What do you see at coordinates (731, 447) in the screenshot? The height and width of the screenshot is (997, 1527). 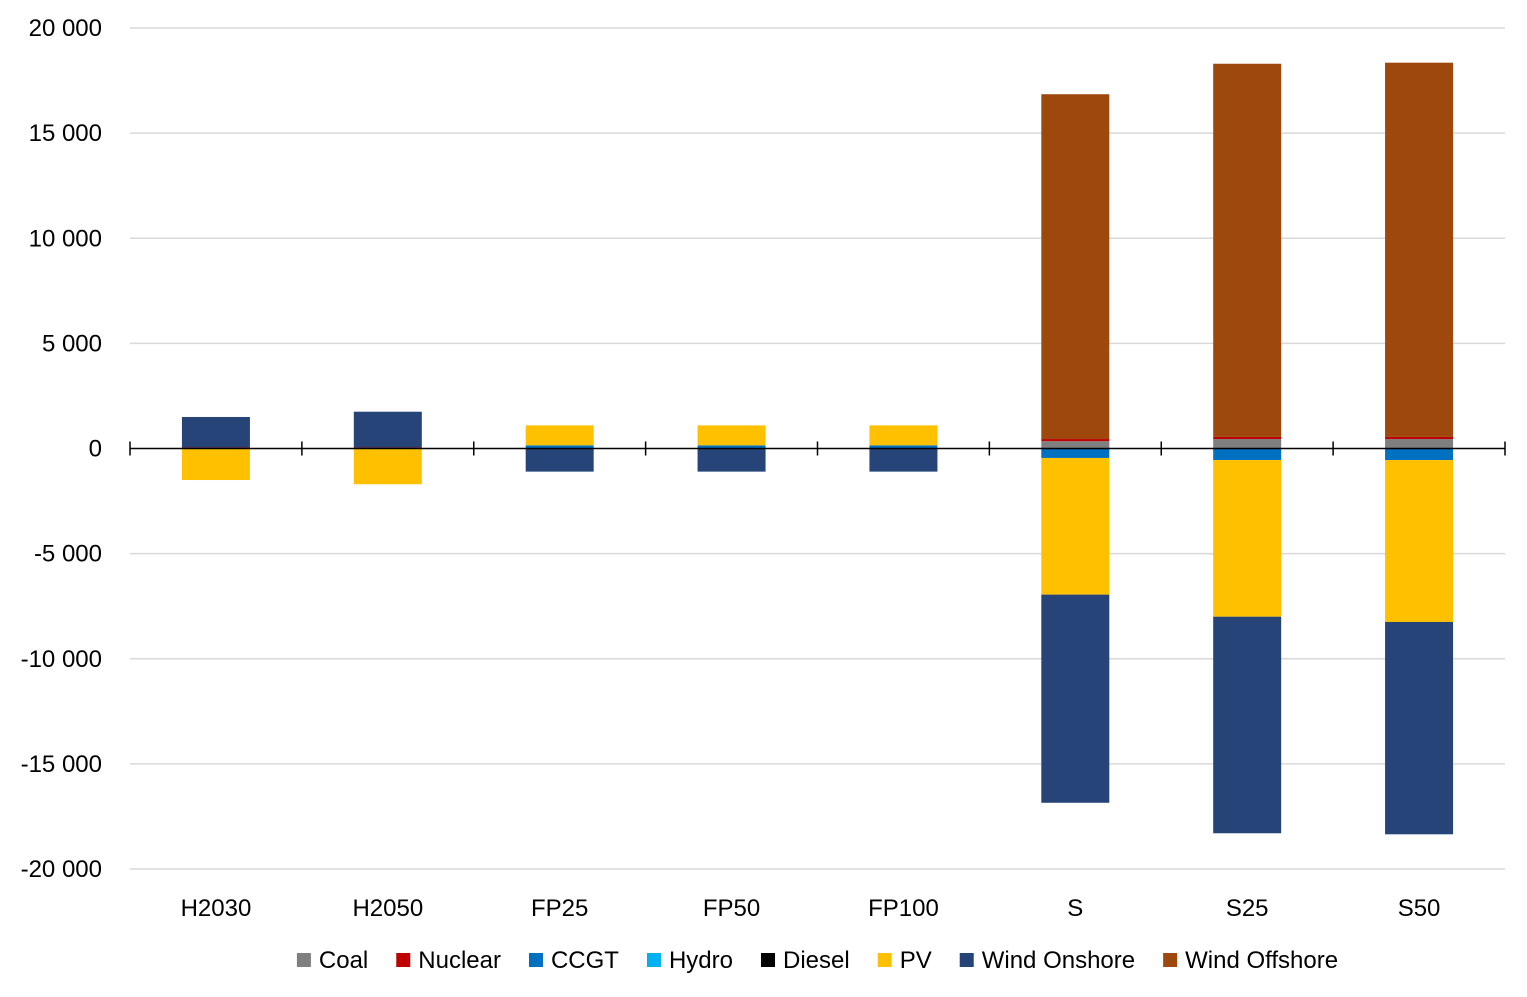 I see `bar-ccgt-fp50` at bounding box center [731, 447].